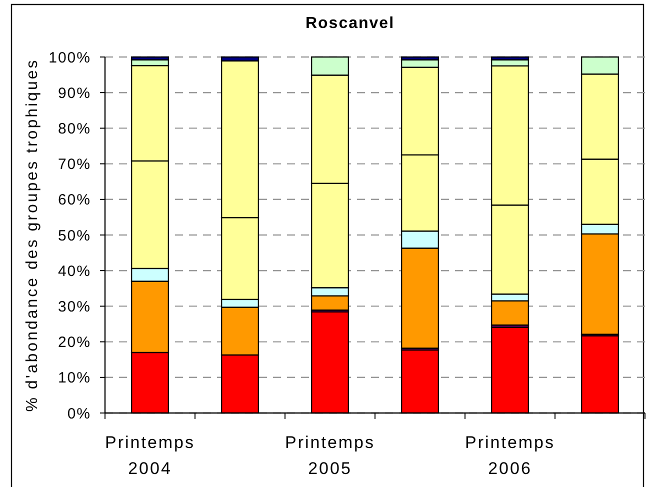  I want to click on y-tick-label: 50%, so click(74, 235).